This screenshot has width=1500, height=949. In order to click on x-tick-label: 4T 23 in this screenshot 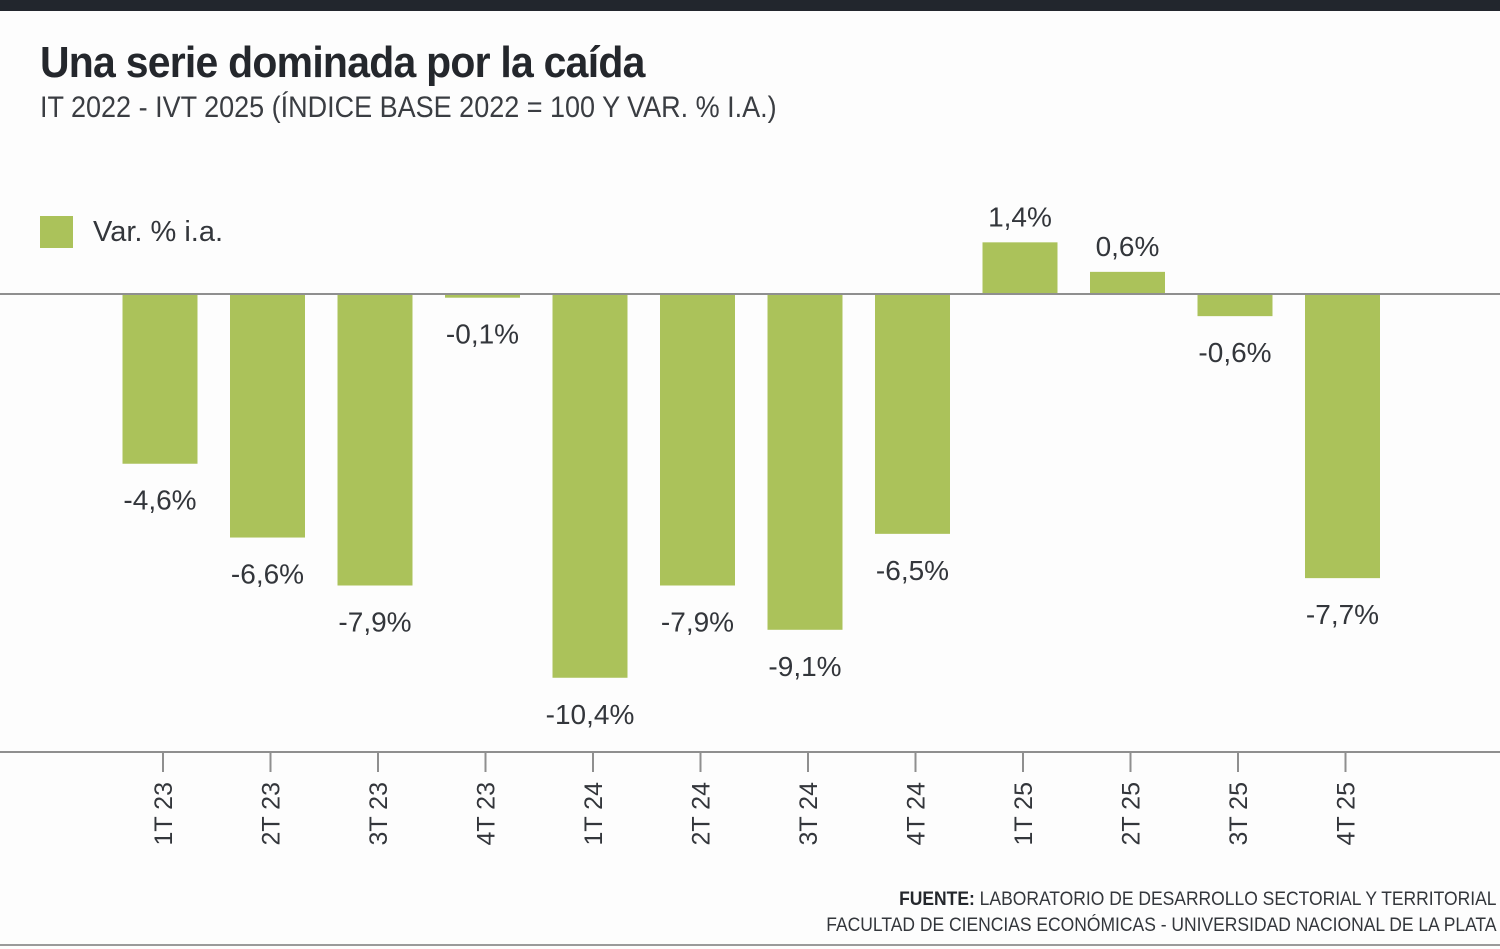, I will do `click(487, 813)`.